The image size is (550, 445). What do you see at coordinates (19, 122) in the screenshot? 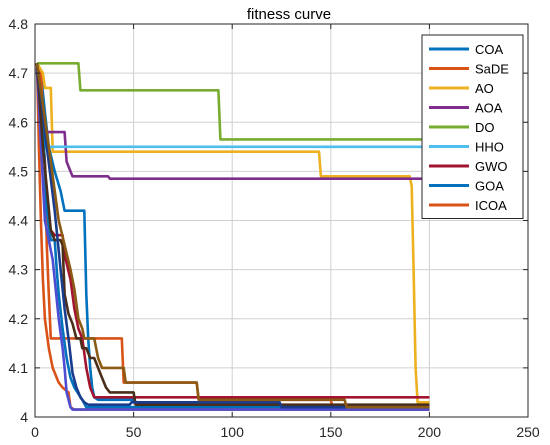
I see `y-tick-label: 4.6` at bounding box center [19, 122].